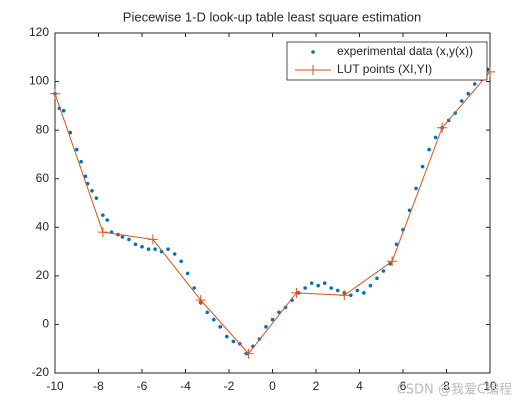  Describe the element at coordinates (446, 386) in the screenshot. I see `x-tick-label: 8` at that location.